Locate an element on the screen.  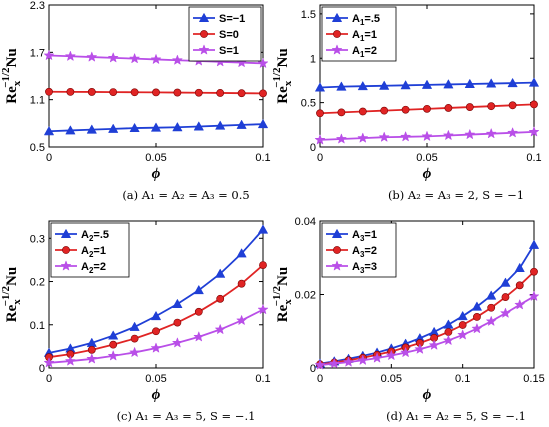
legend-label: A1=.5 is located at coordinates (366, 20).